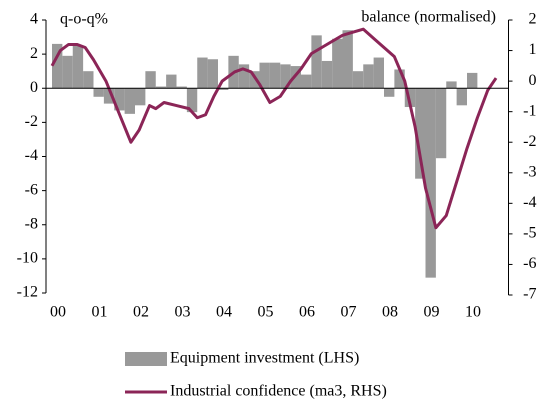 Image resolution: width=552 pixels, height=407 pixels. Describe the element at coordinates (529, 294) in the screenshot. I see `y2-tick-label: -7` at that location.